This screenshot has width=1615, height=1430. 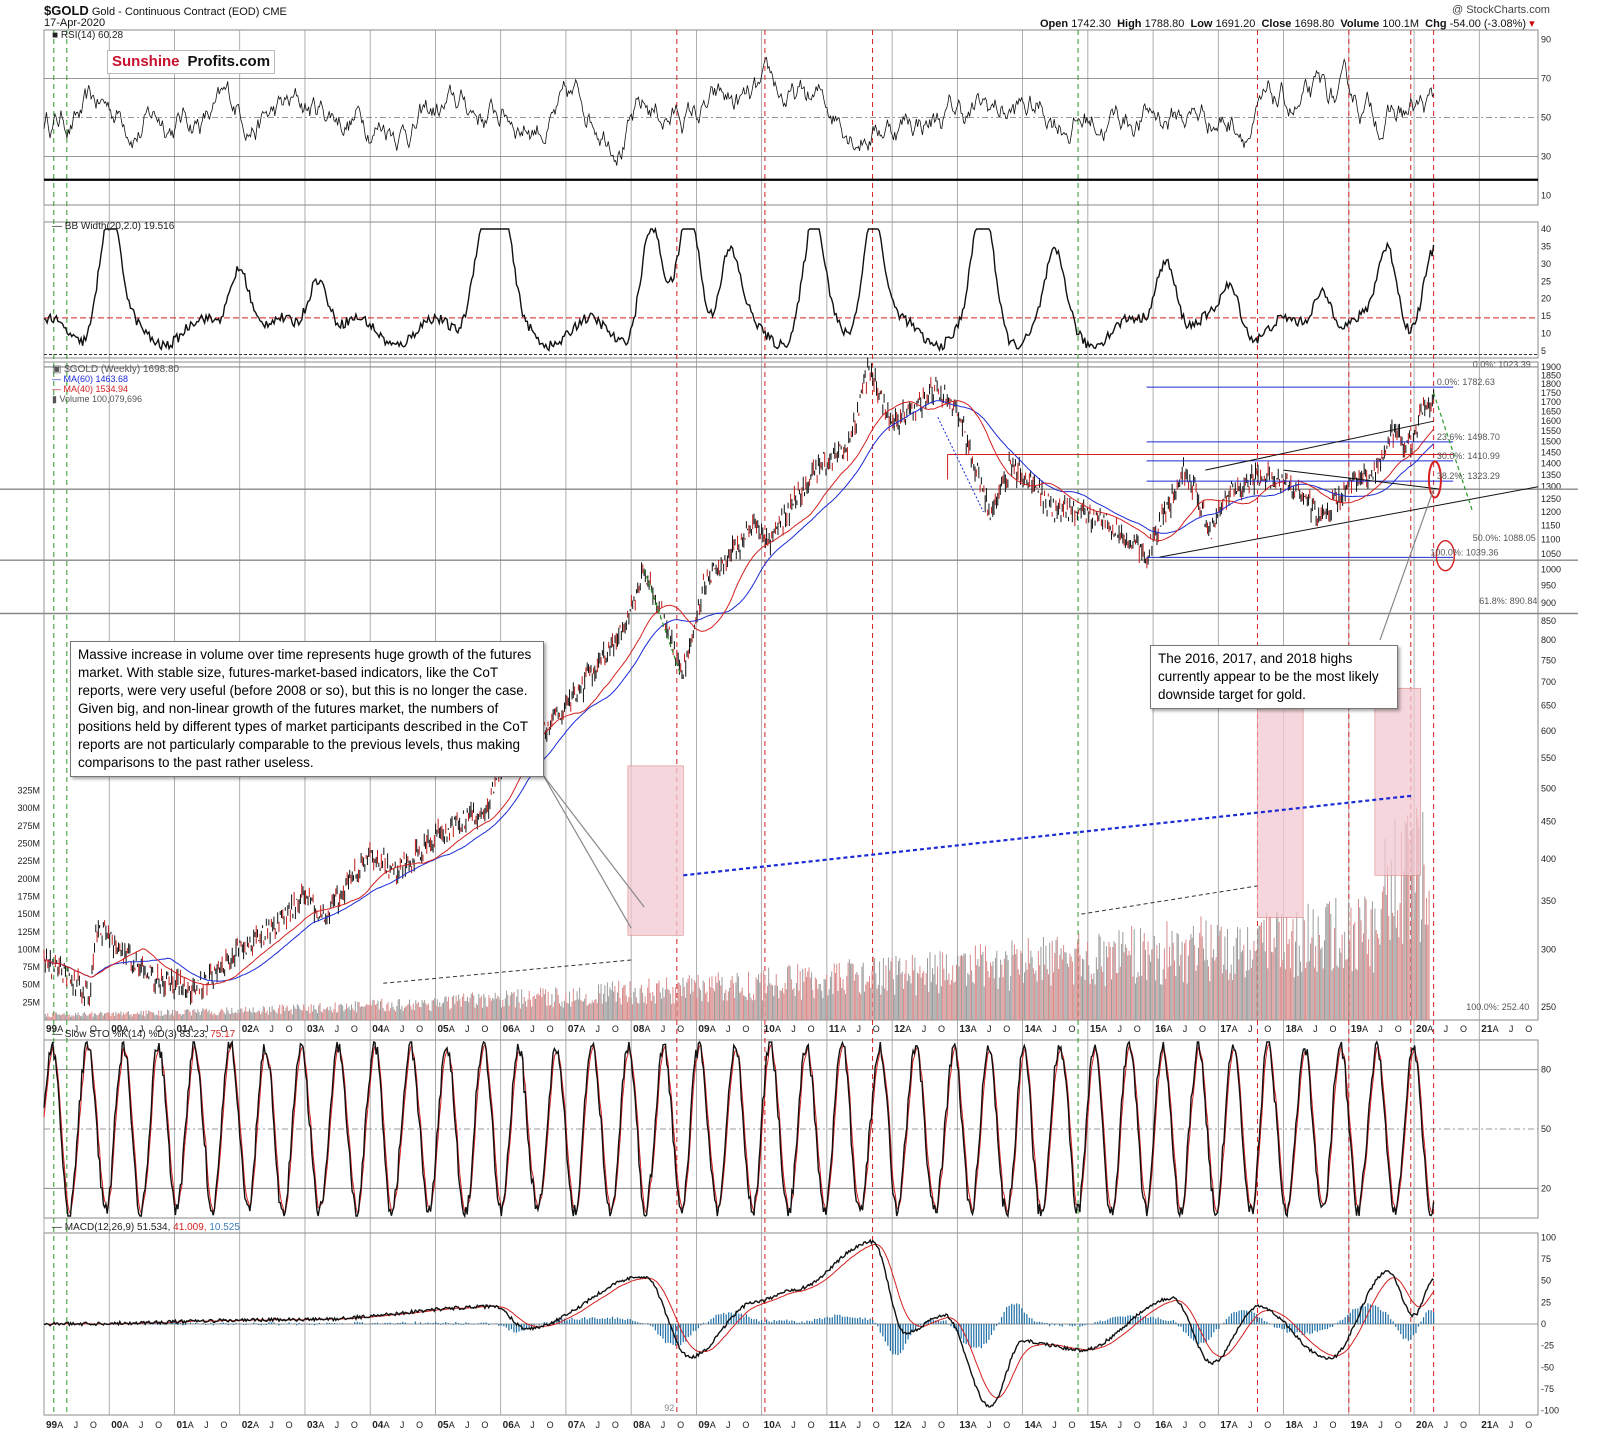 I want to click on macd-tick: 75, so click(x=1546, y=1259).